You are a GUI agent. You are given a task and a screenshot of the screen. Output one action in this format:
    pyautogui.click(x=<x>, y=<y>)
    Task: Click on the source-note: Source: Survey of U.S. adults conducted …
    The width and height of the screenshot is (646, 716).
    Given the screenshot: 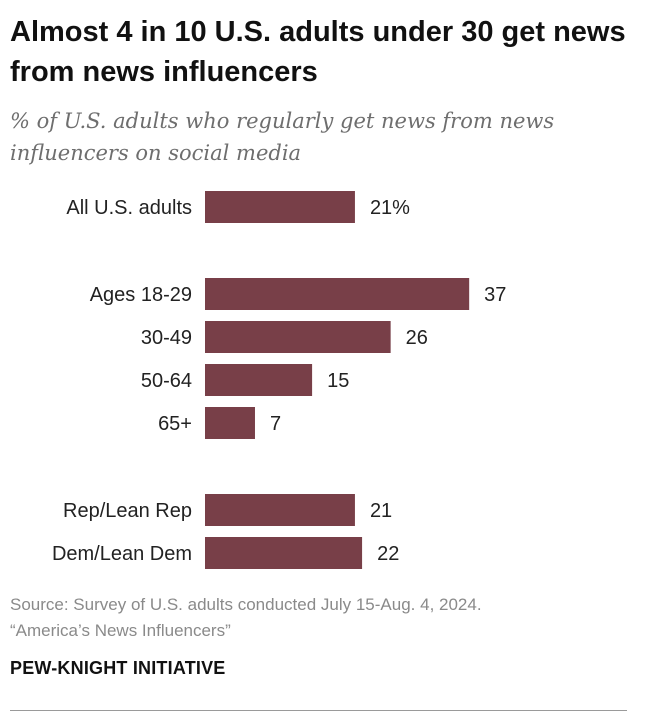 What is the action you would take?
    pyautogui.click(x=320, y=618)
    